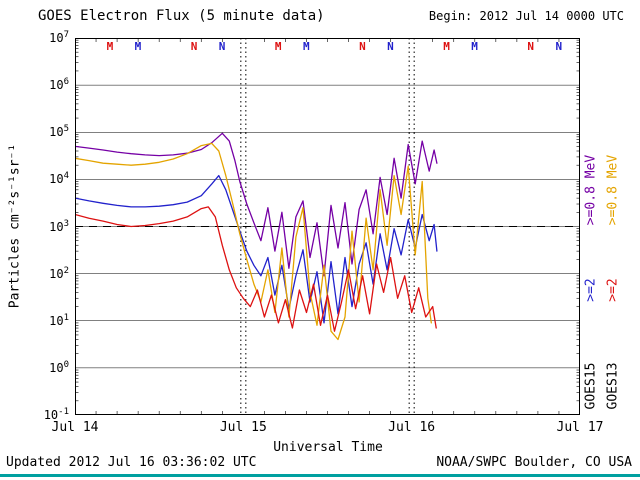 This screenshot has width=640, height=480. What do you see at coordinates (591, 290) in the screenshot?
I see `legend-goes15-ge2-label: >=2` at bounding box center [591, 290].